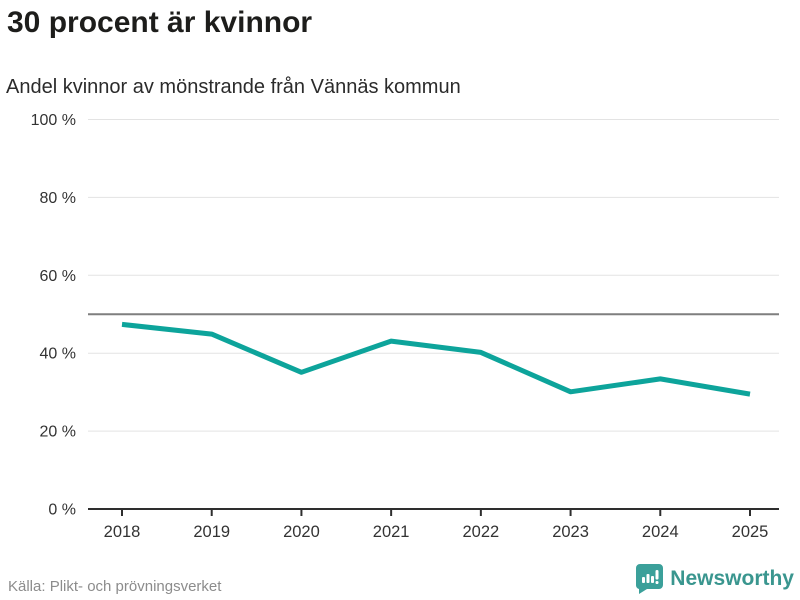 Image resolution: width=800 pixels, height=600 pixels. I want to click on y-tick-label: 20 %, so click(58, 432).